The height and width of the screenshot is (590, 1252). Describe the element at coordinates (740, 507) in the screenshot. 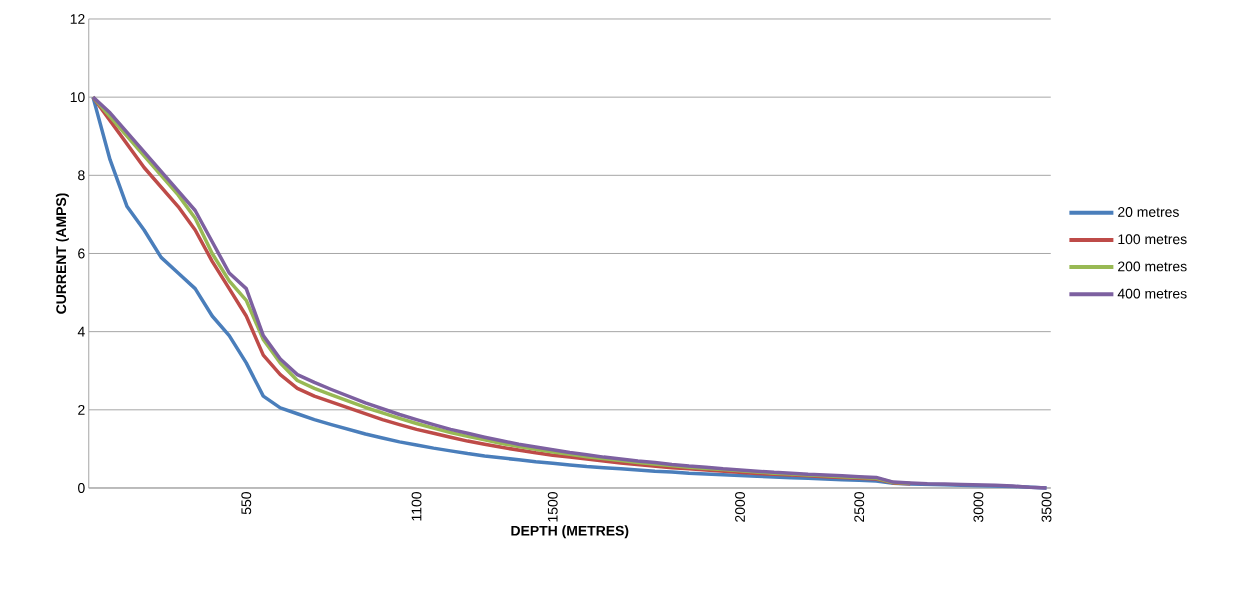

I see `x-tick-label: 2000` at that location.